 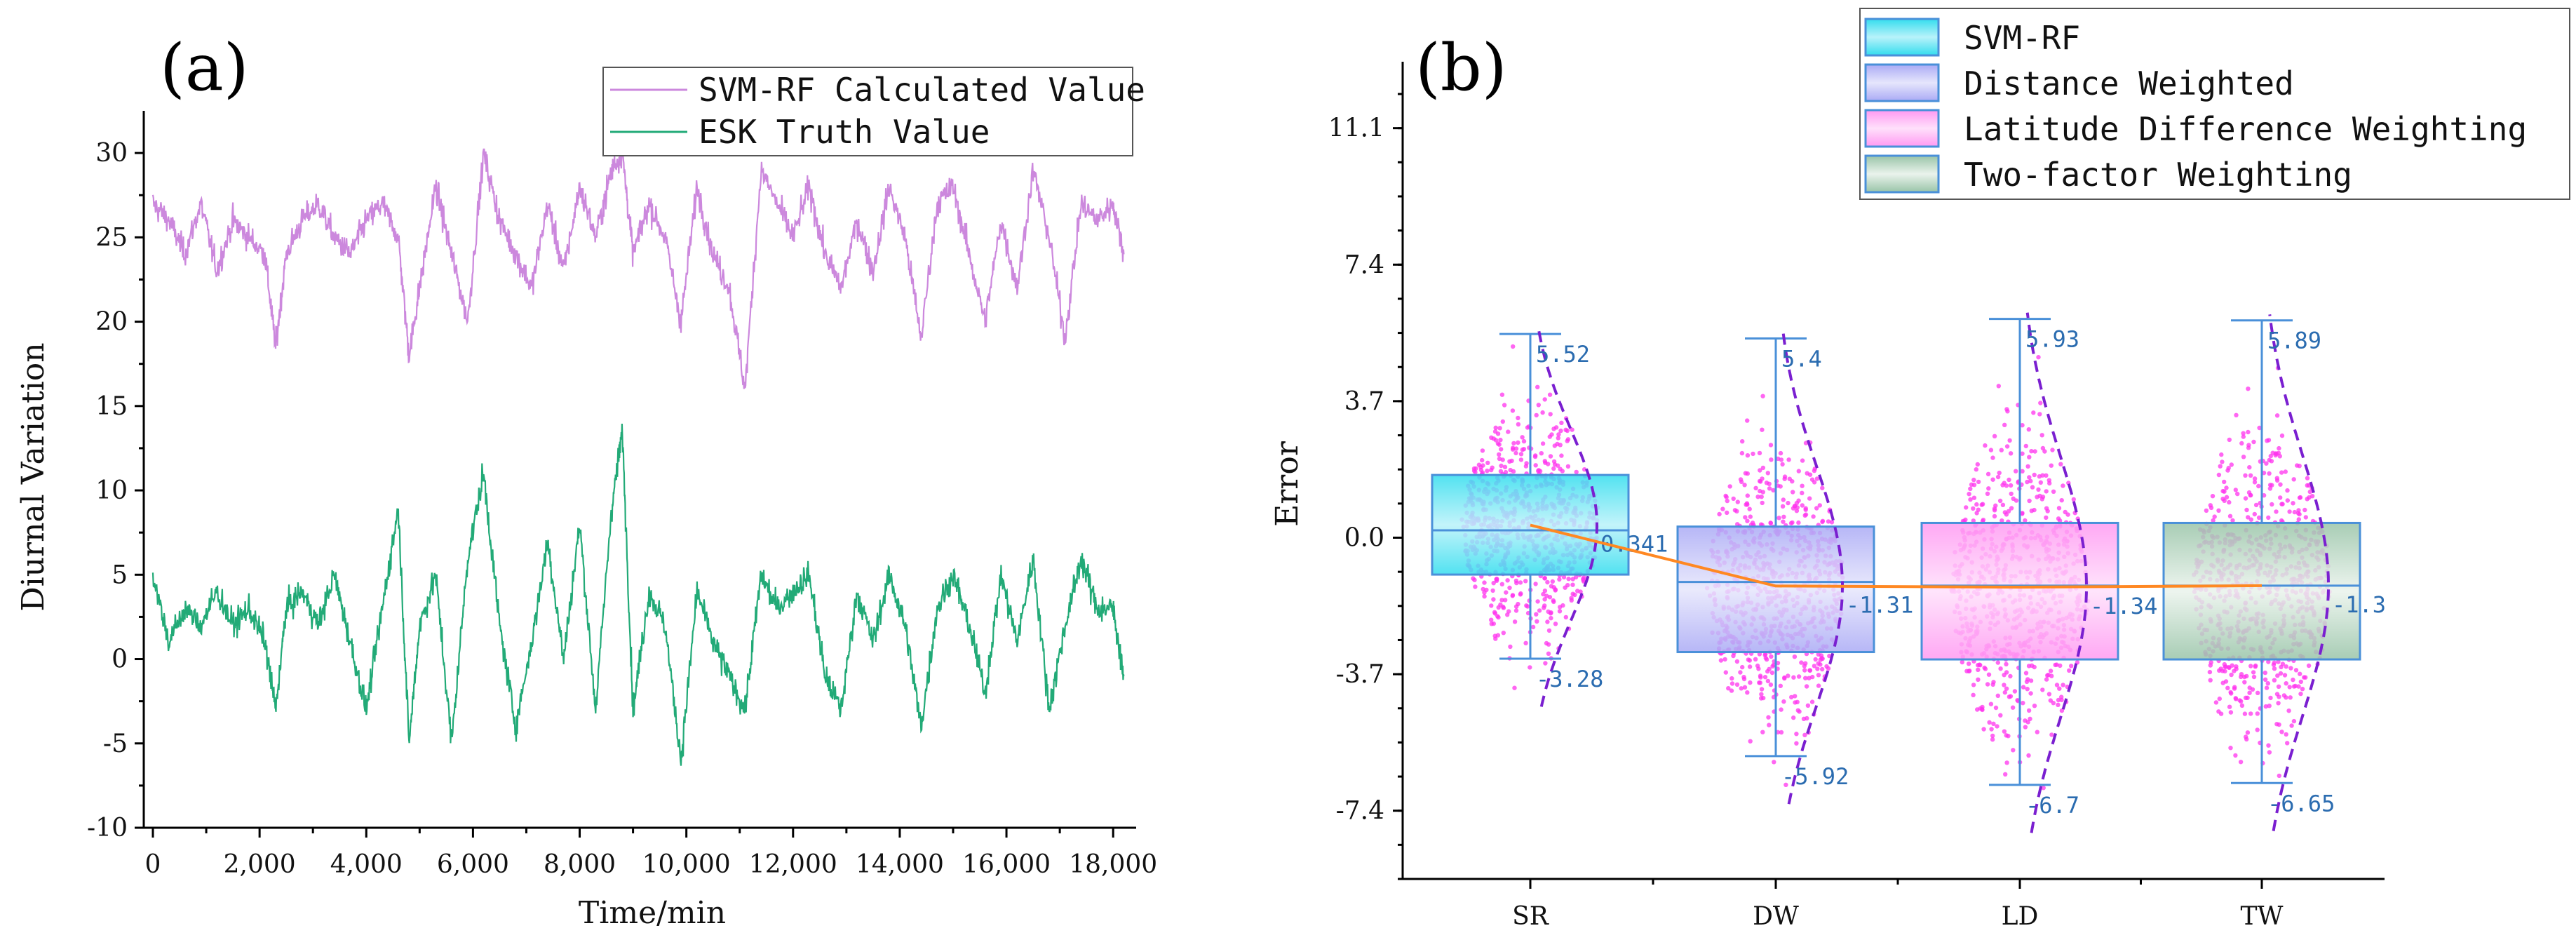 I want to click on label-whisker-high-dw: 5.4, so click(x=1801, y=358).